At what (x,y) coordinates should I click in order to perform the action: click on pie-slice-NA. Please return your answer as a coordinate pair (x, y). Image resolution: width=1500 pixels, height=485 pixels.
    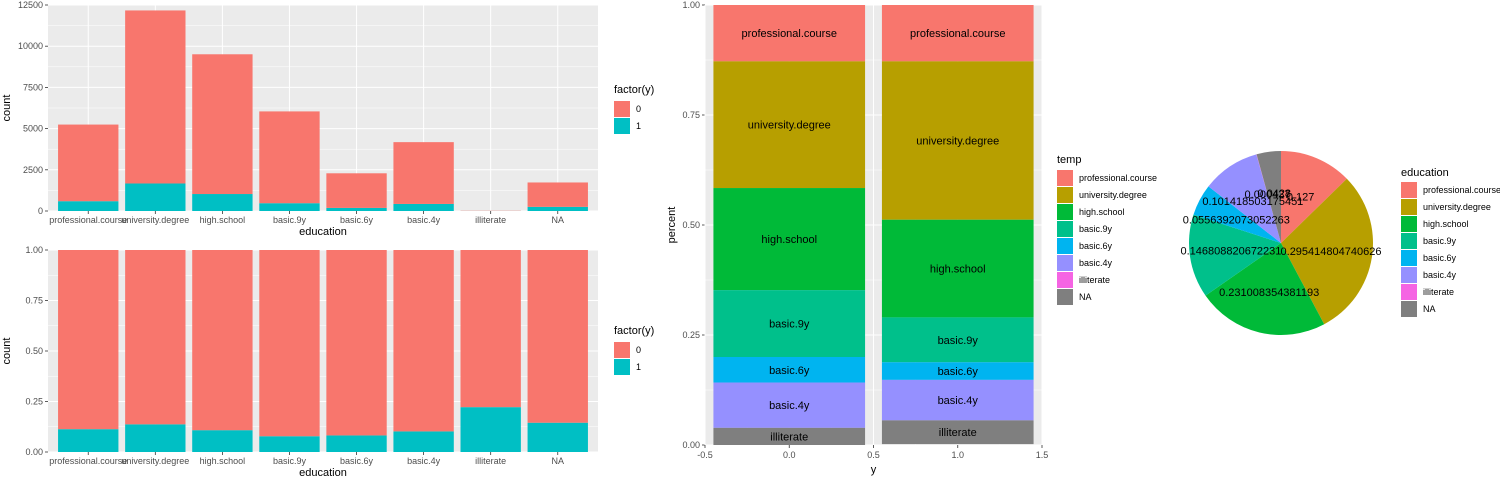
    Looking at the image, I should click on (1268, 197).